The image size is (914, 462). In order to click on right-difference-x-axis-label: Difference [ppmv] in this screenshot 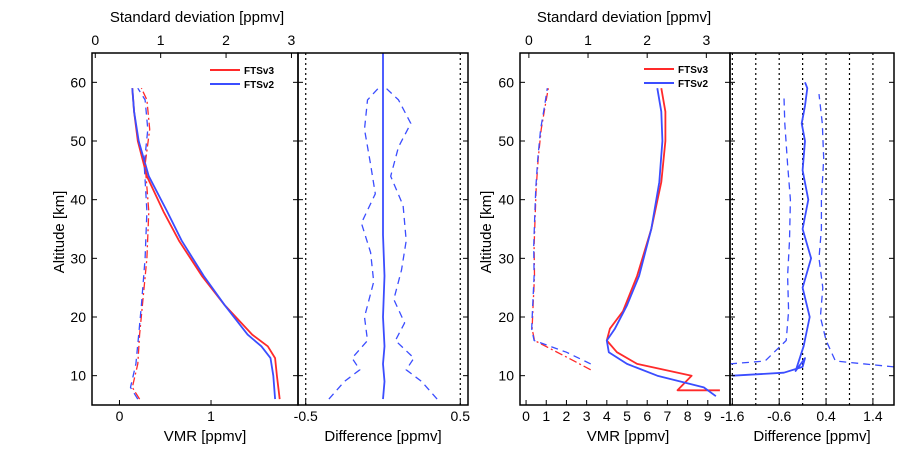, I will do `click(811, 436)`.